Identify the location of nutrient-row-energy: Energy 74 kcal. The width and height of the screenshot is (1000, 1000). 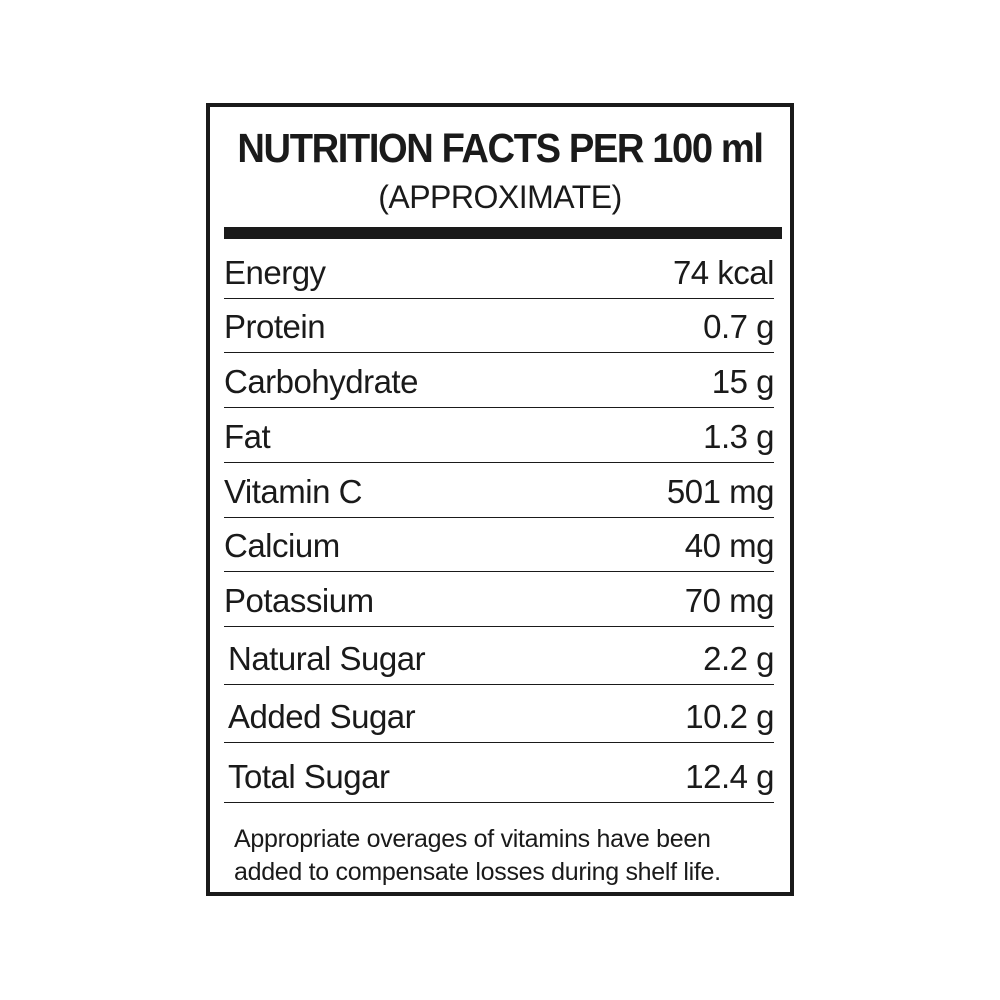
(499, 269).